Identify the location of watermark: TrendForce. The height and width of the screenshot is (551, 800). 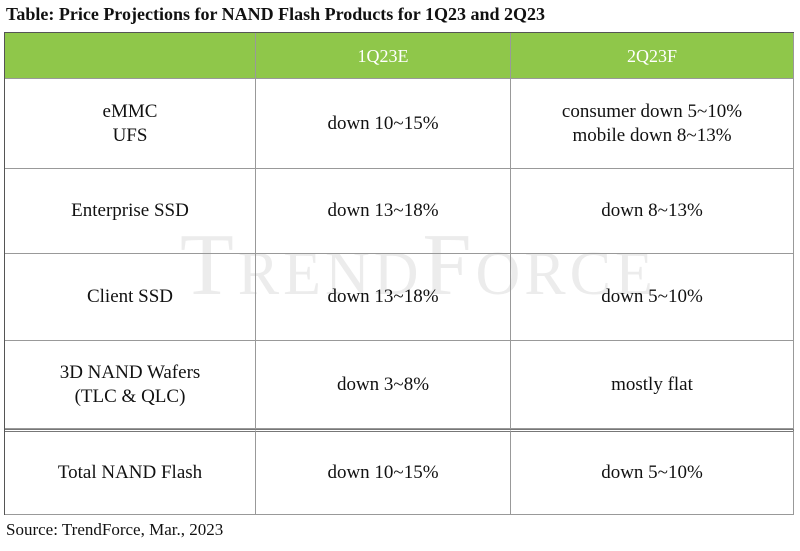
(418, 265).